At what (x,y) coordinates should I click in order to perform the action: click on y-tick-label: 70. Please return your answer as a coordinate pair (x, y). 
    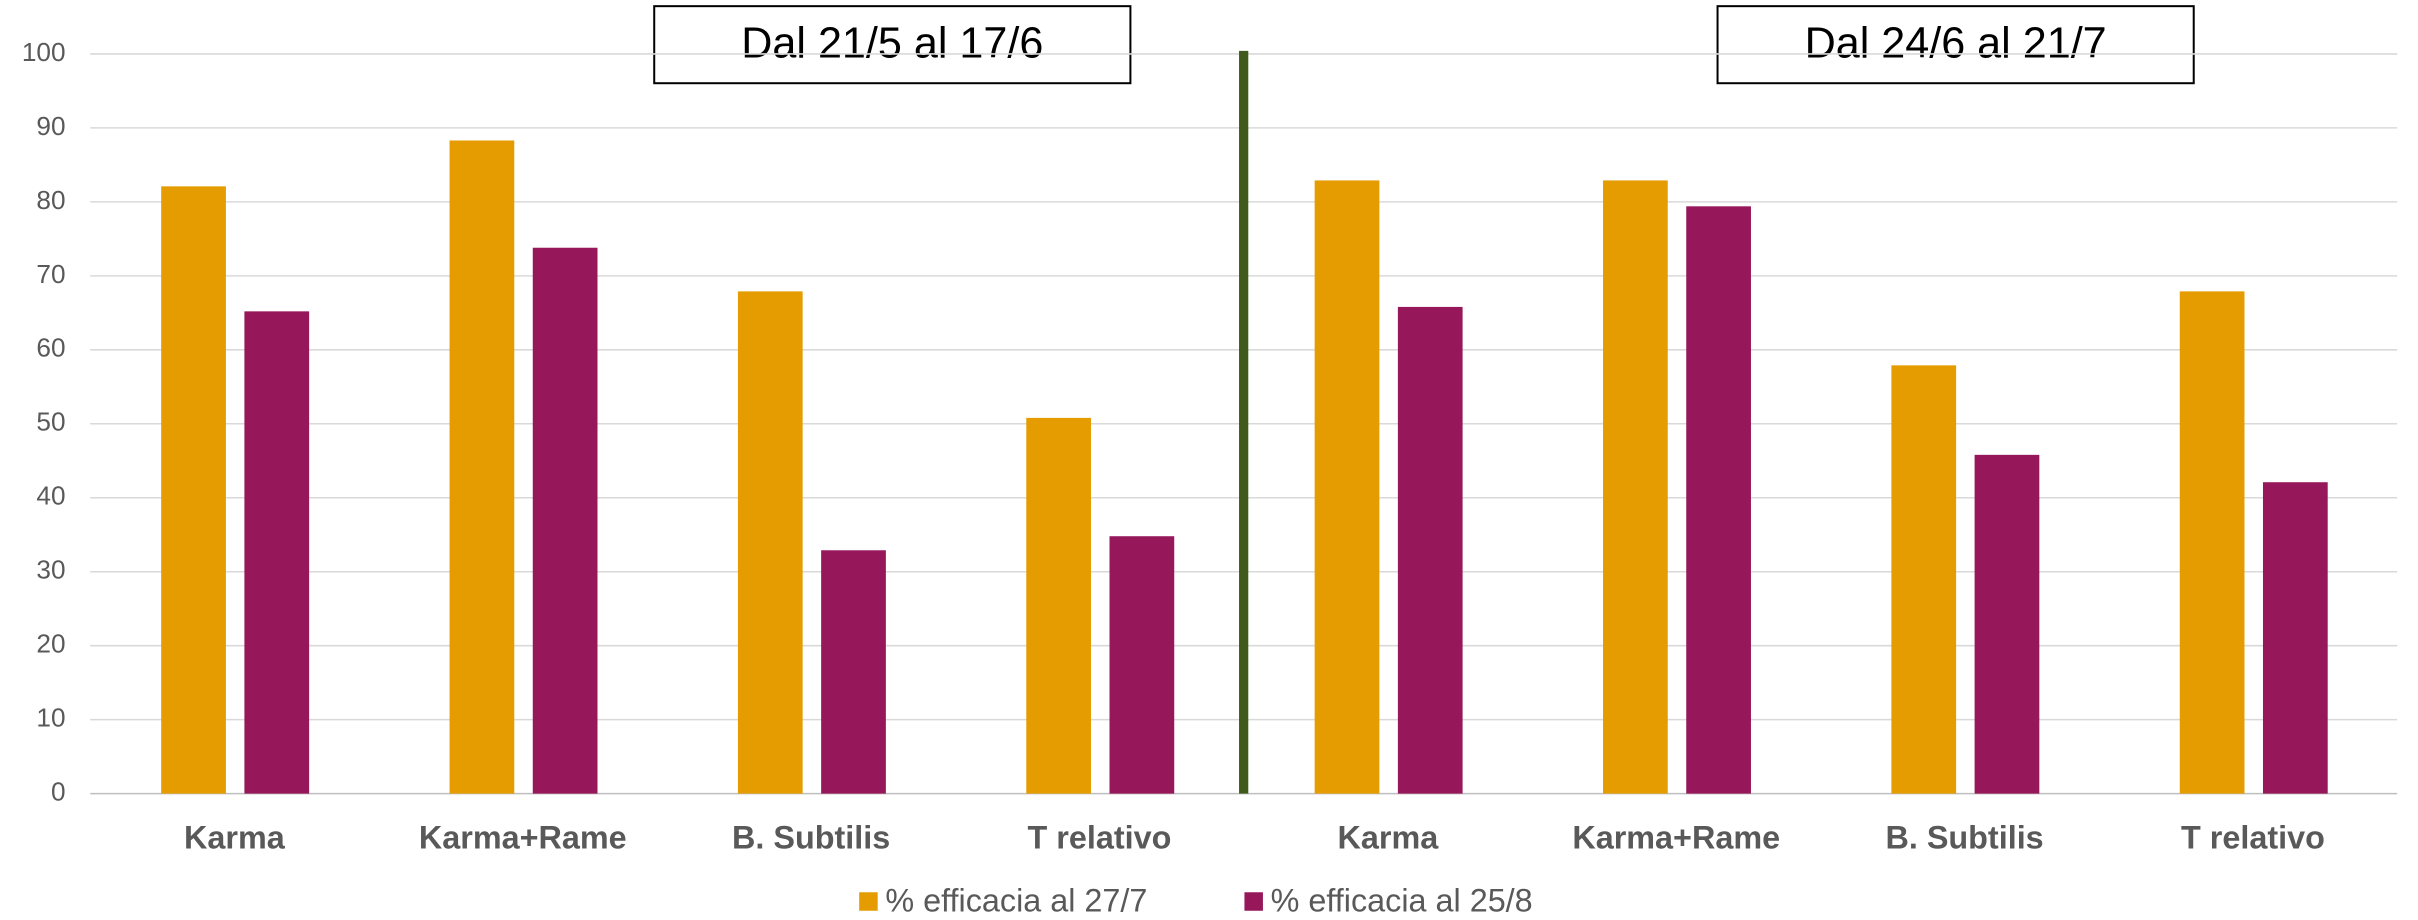
    Looking at the image, I should click on (50, 274).